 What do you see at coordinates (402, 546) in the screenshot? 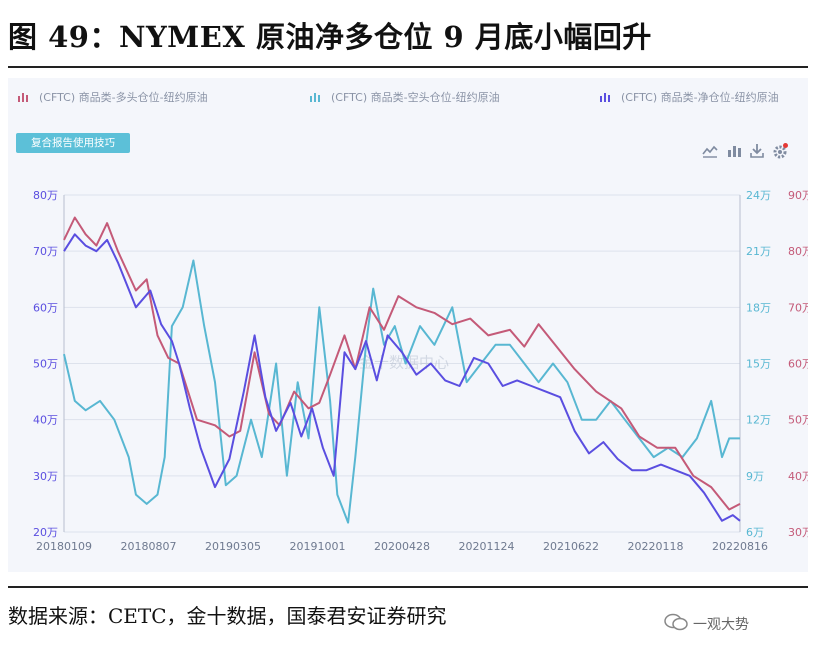
I see `x-axis-tick-label: 20200428` at bounding box center [402, 546].